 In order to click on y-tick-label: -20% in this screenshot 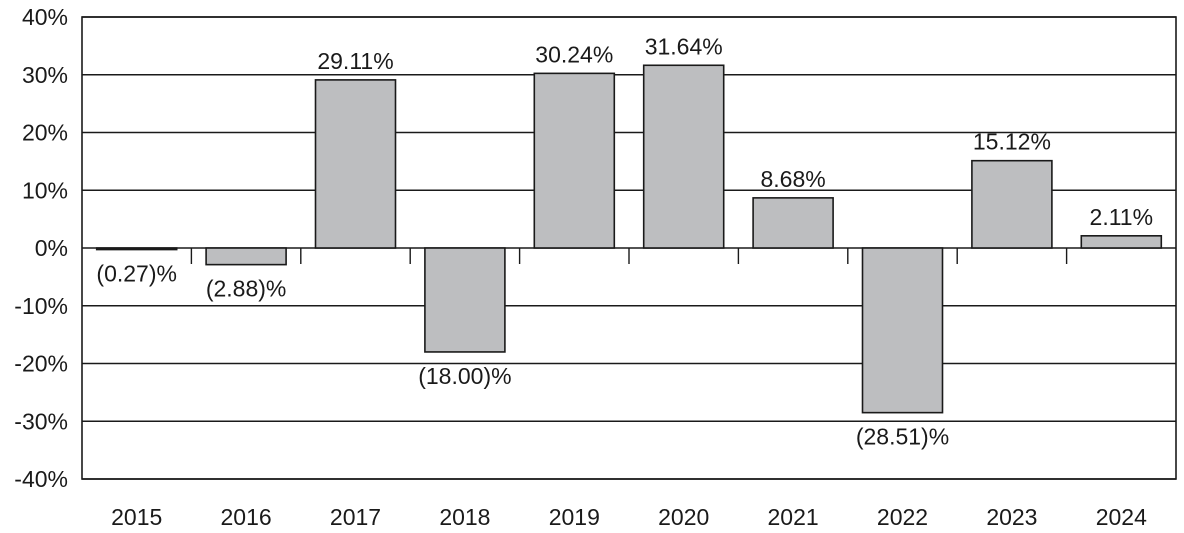, I will do `click(41, 364)`.